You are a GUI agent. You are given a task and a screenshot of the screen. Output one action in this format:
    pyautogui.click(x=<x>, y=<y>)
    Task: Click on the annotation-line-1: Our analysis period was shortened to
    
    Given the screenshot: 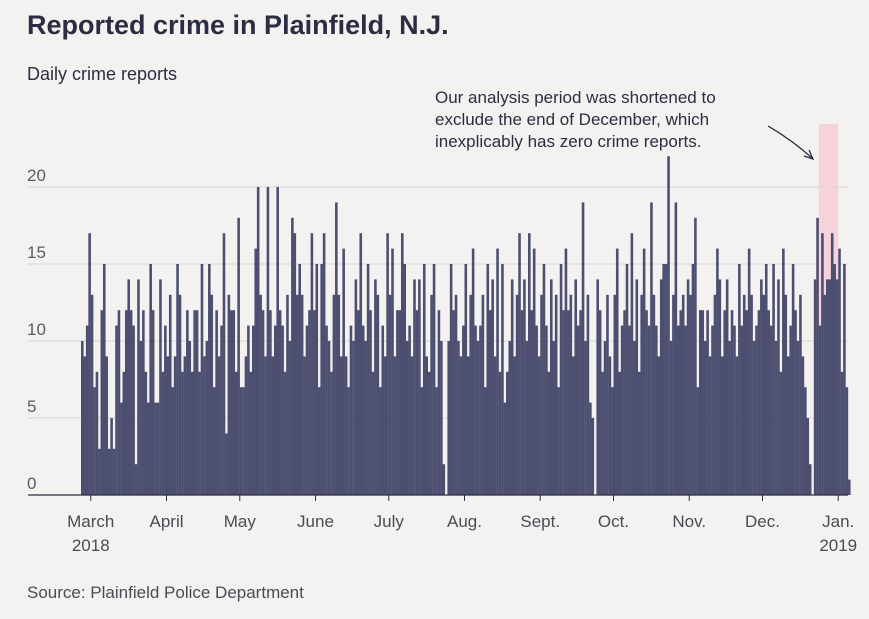 What is the action you would take?
    pyautogui.click(x=575, y=97)
    